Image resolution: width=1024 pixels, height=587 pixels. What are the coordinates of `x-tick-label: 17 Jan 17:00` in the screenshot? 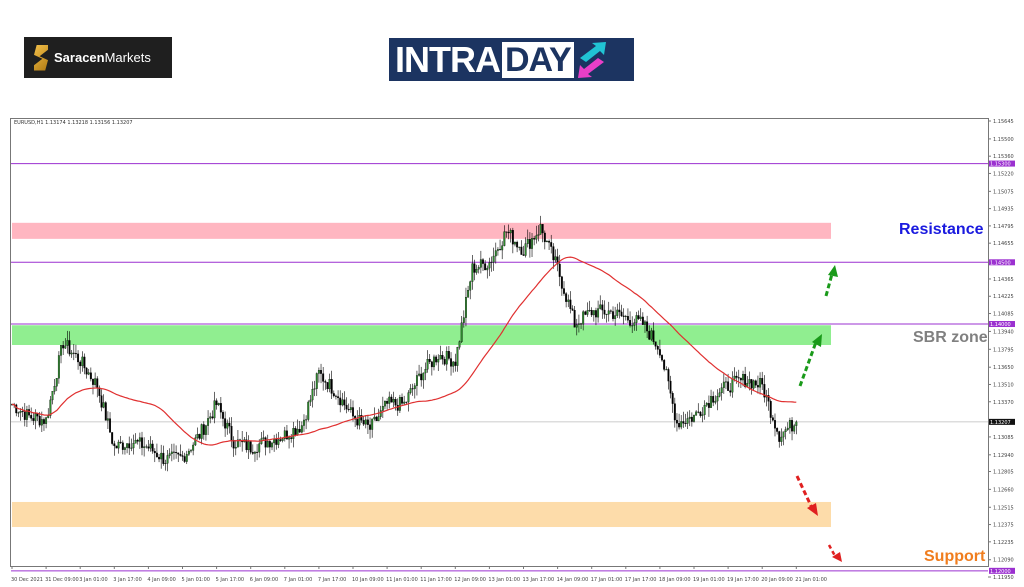 It's located at (641, 580).